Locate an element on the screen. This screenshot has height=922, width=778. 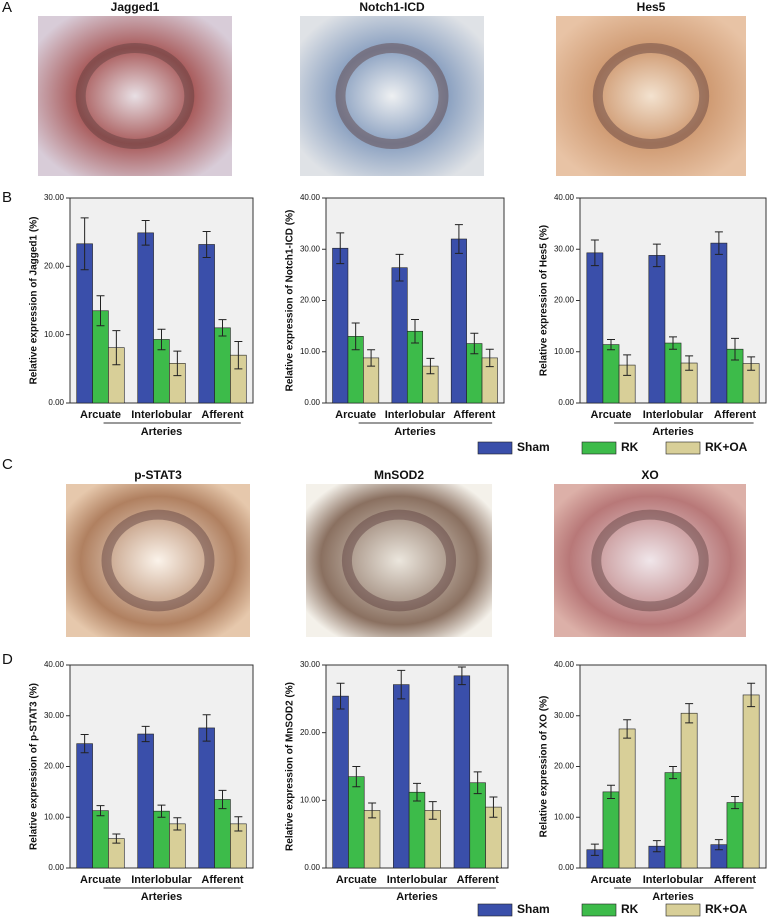
legend-label: Sham is located at coordinates (533, 909).